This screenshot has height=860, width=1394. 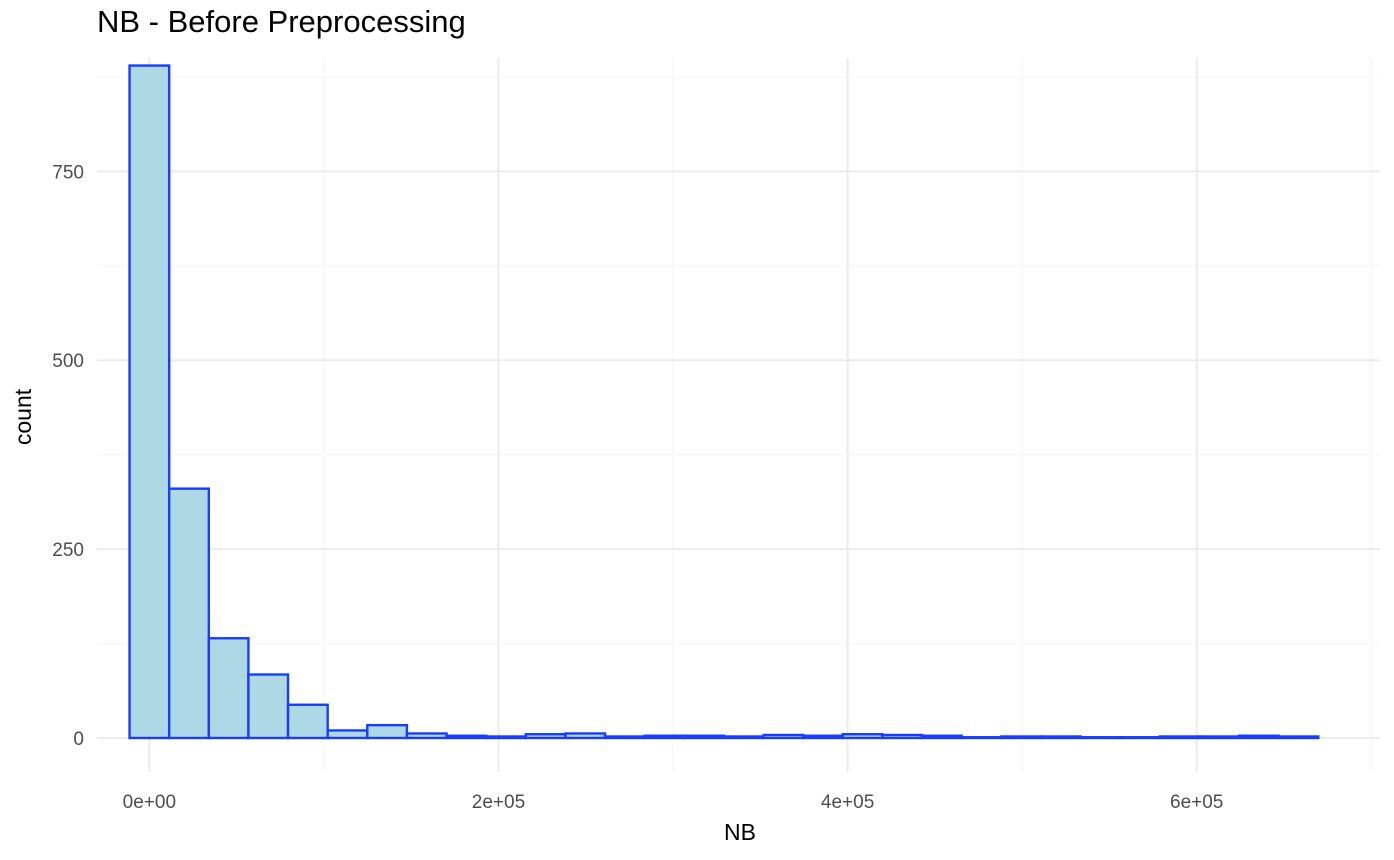 I want to click on x-axis-tick-labels: 0e+00 2e+05 4e+05 6e+05, so click(x=673, y=802).